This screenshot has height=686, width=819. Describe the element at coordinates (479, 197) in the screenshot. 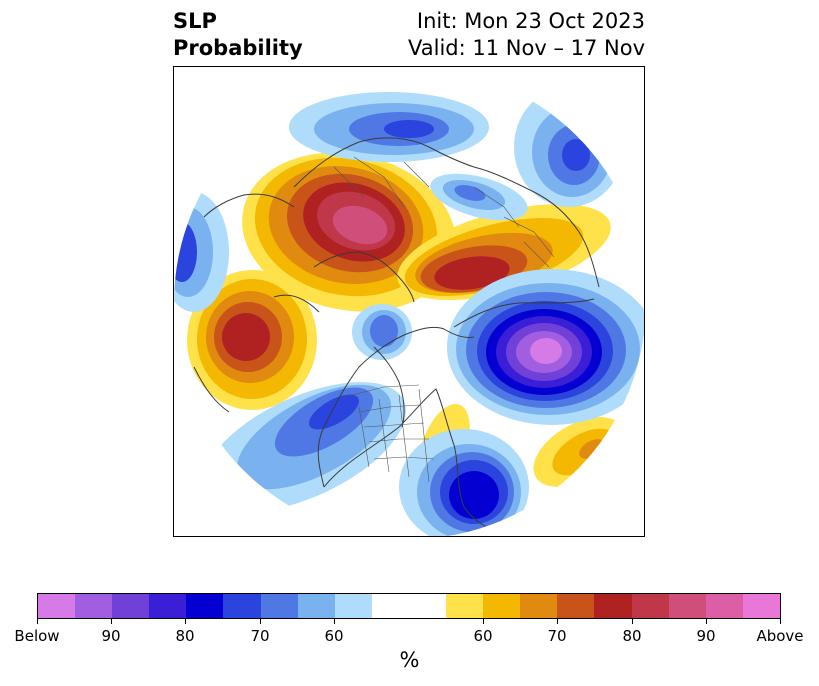

I see `anomaly-below-arctic` at that location.